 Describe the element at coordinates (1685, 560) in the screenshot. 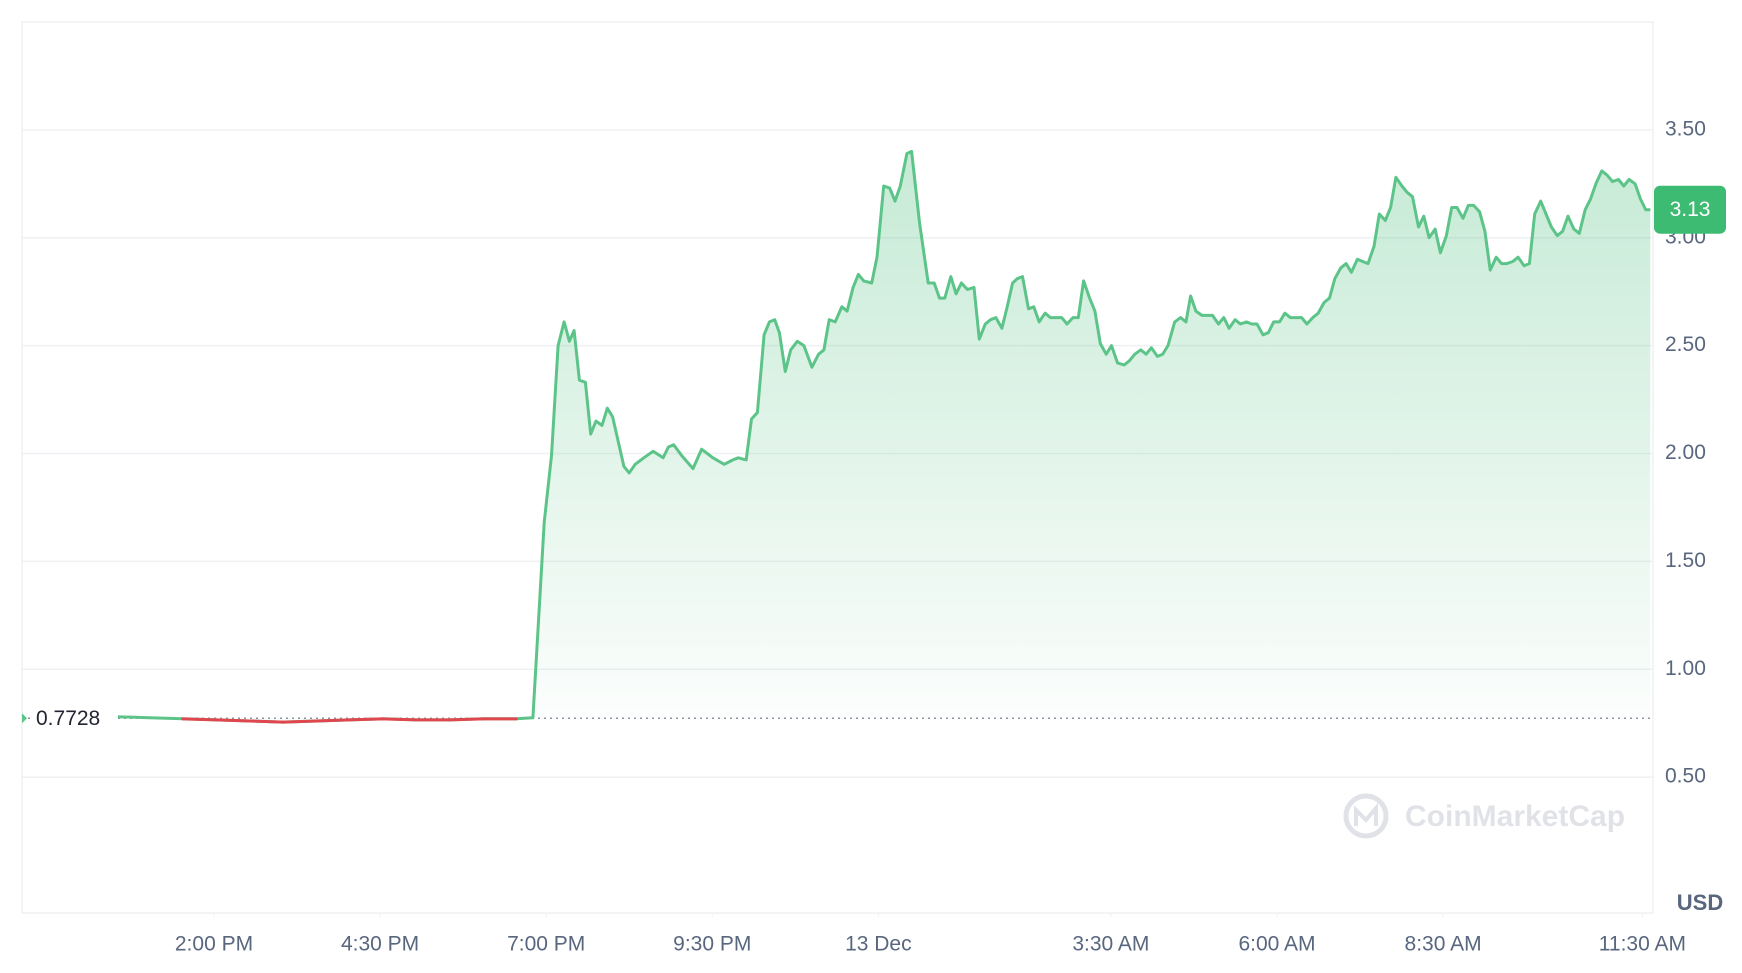

I see `y-tick-label: 1.50` at that location.